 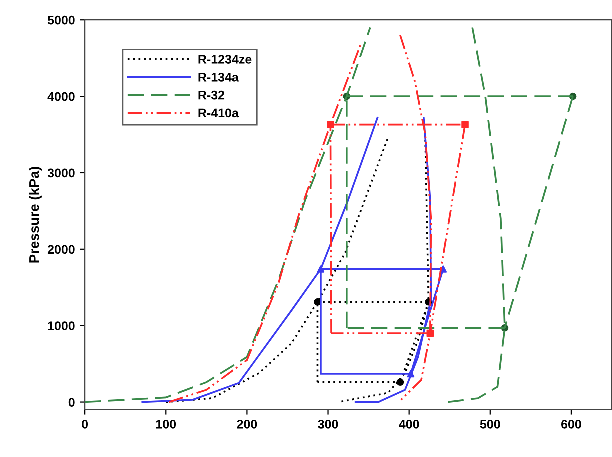 What do you see at coordinates (409, 424) in the screenshot?
I see `x-tick-label: 400` at bounding box center [409, 424].